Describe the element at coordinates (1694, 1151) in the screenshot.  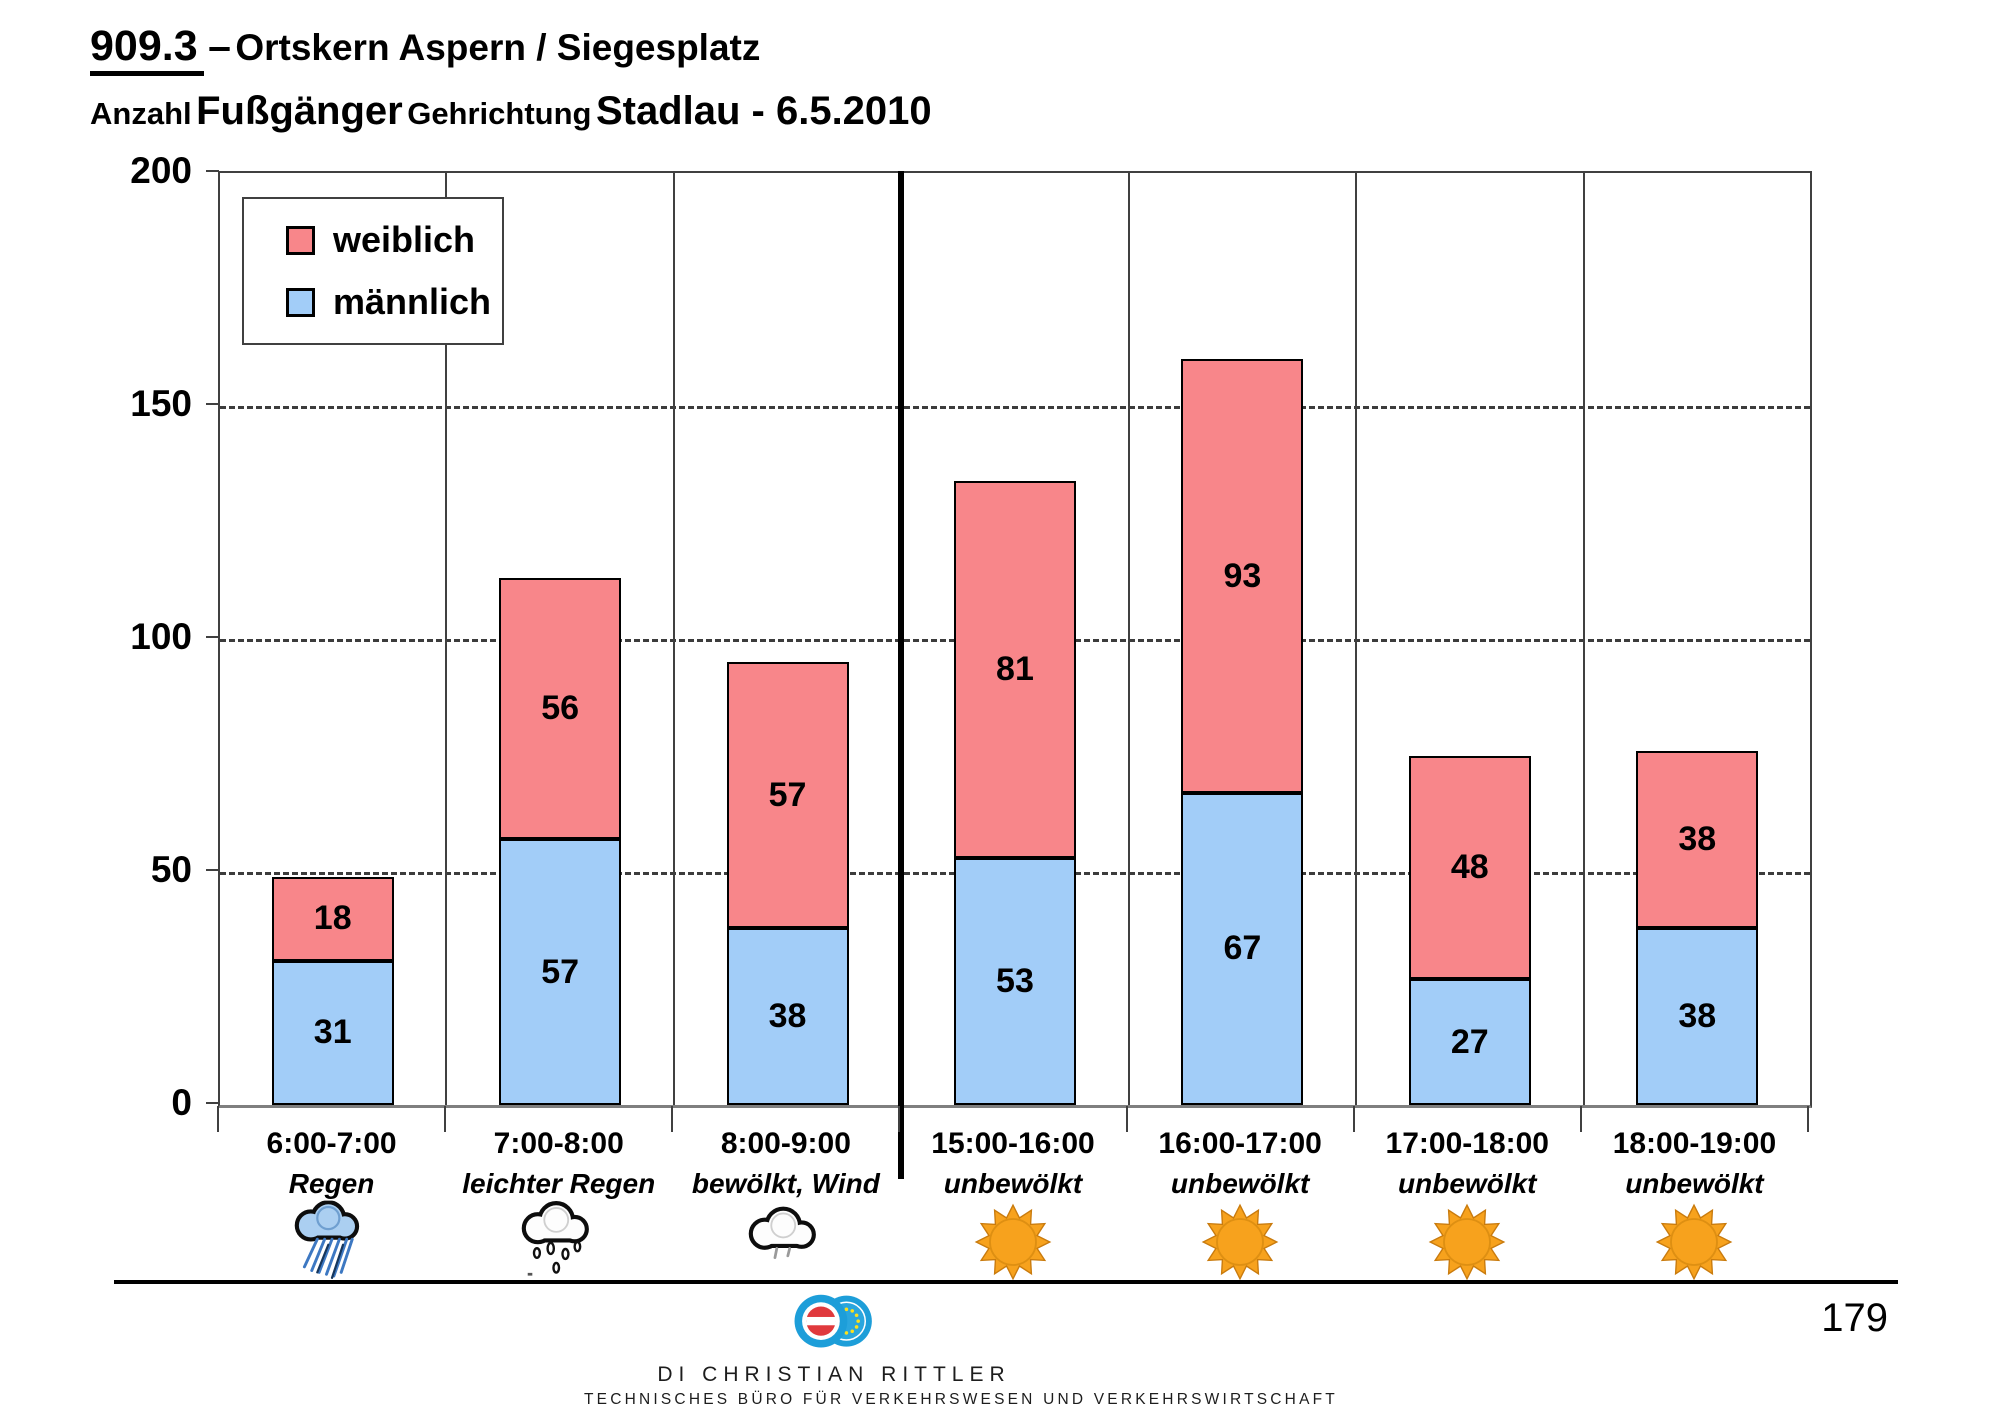
I see `x-category: 18:00-19:00 unbewölkt` at that location.